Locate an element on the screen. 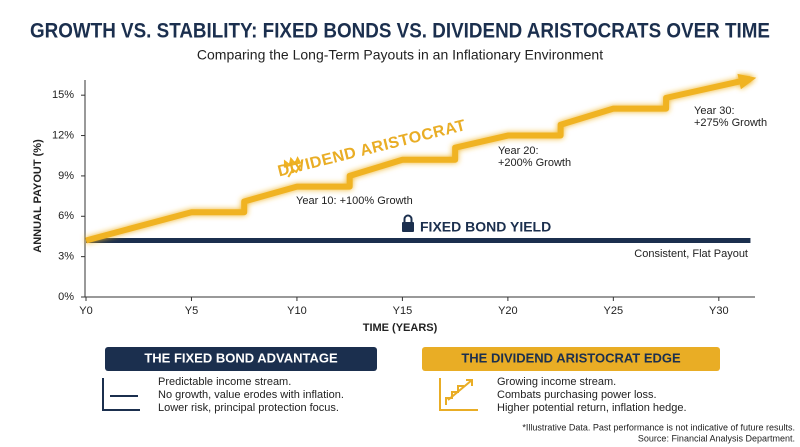 The width and height of the screenshot is (800, 447). annotation: +275% Growth is located at coordinates (730, 123).